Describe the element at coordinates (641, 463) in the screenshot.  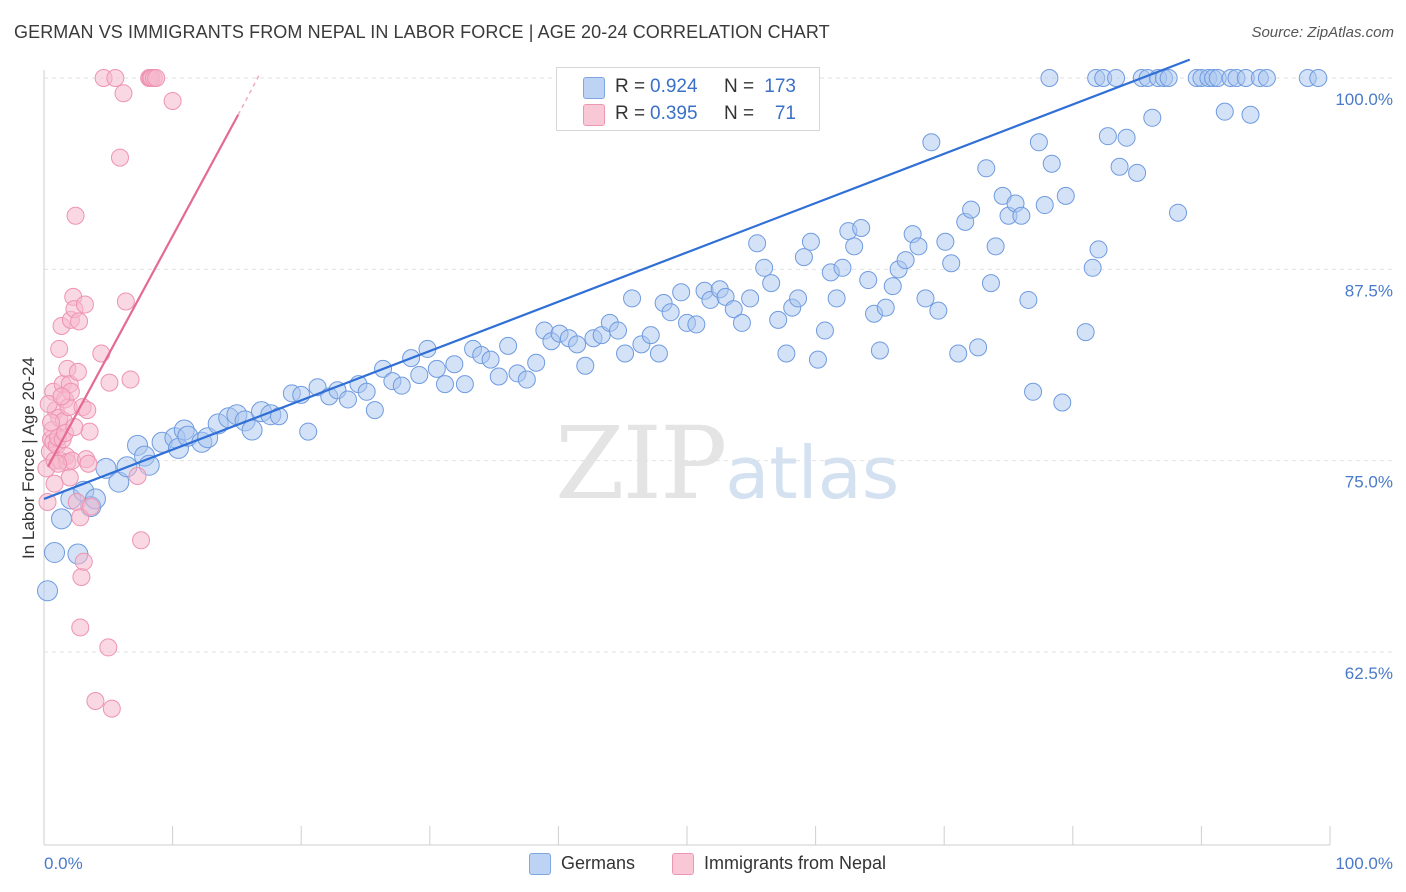
I see `watermark-zip: ZIP` at that location.